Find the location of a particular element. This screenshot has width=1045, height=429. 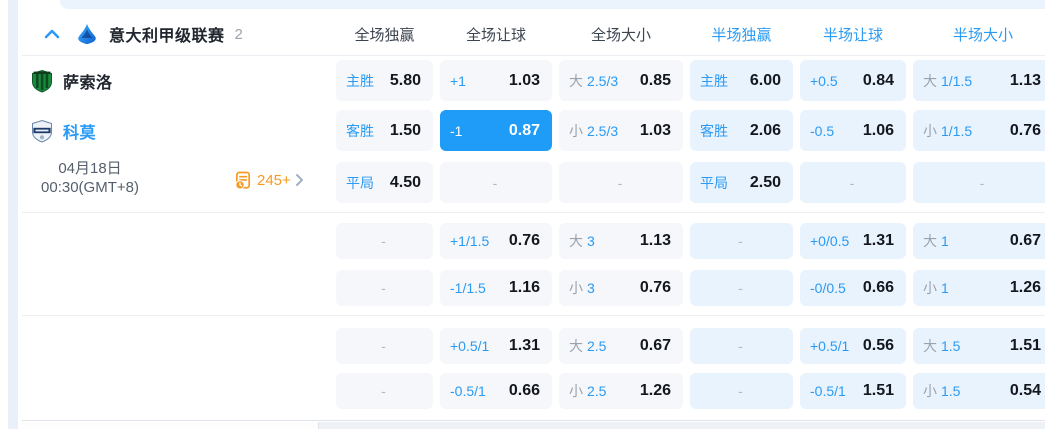

odds-row: - -1/1.5 1.16 小 3 0.76- -0/0.5 0.66 小 1 1.26 is located at coordinates (690, 288).